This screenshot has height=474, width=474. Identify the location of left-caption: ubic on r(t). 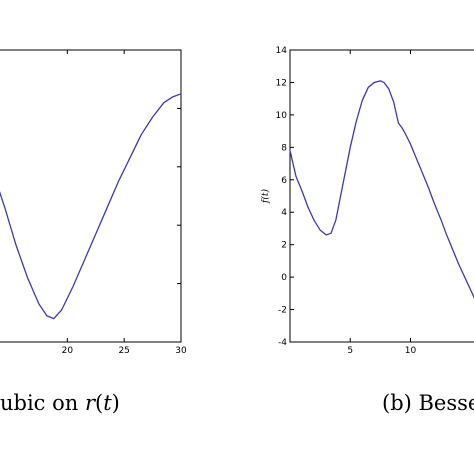
(60, 403).